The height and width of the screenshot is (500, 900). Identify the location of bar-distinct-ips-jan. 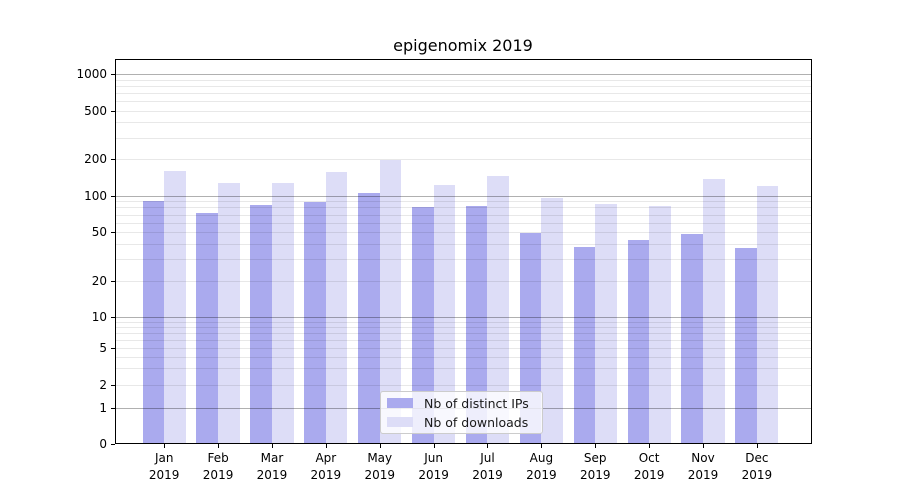
(153, 322).